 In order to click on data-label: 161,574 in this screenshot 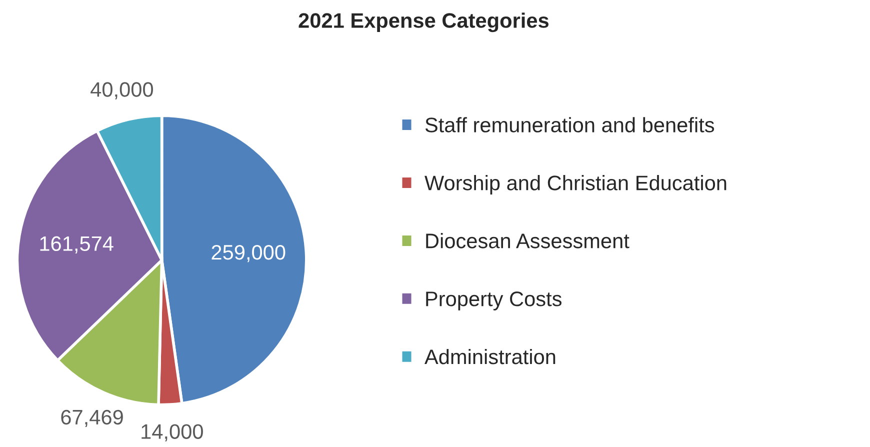, I will do `click(77, 245)`.